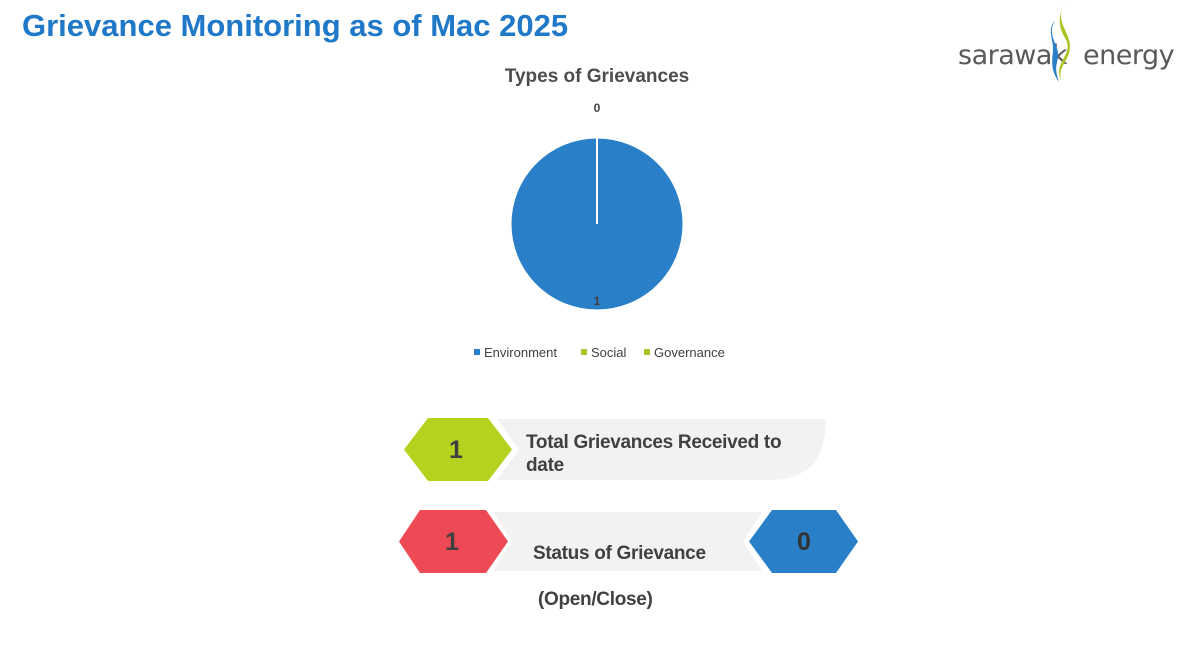 This screenshot has width=1187, height=667. What do you see at coordinates (627, 541) in the screenshot?
I see `status-label-banner` at bounding box center [627, 541].